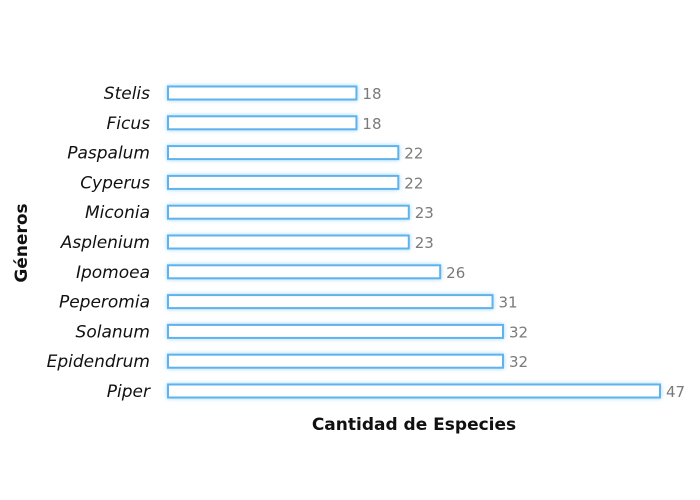 This screenshot has height=500, width=700. Describe the element at coordinates (127, 94) in the screenshot. I see `category-label: Stelis` at that location.